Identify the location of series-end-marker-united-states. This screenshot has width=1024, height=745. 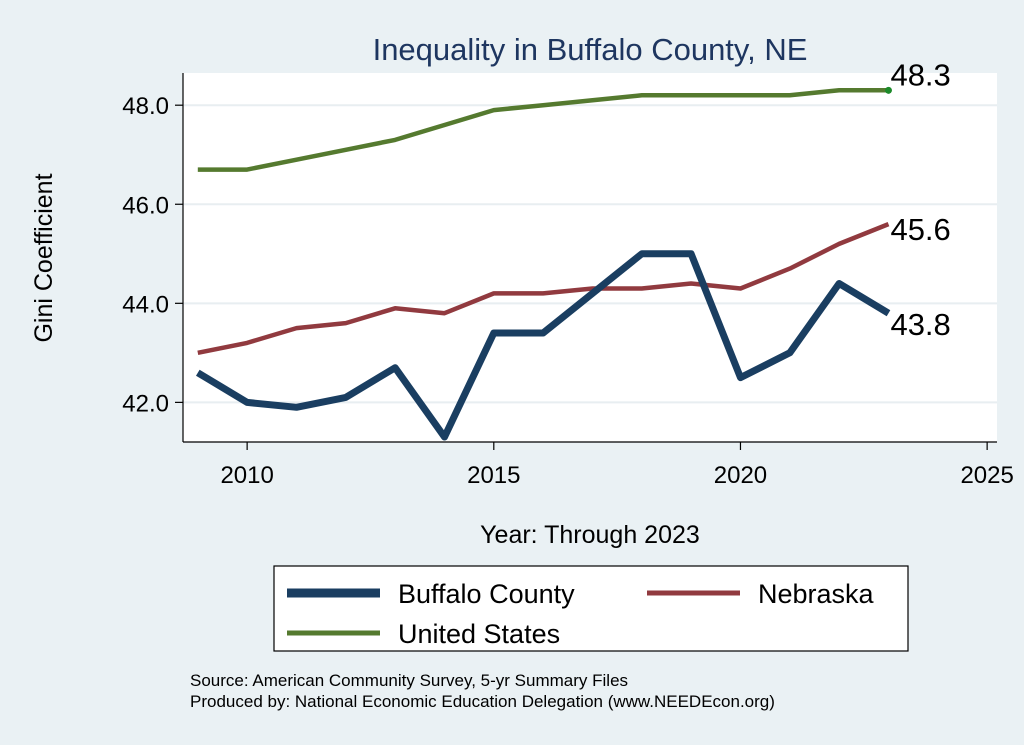
(888, 90).